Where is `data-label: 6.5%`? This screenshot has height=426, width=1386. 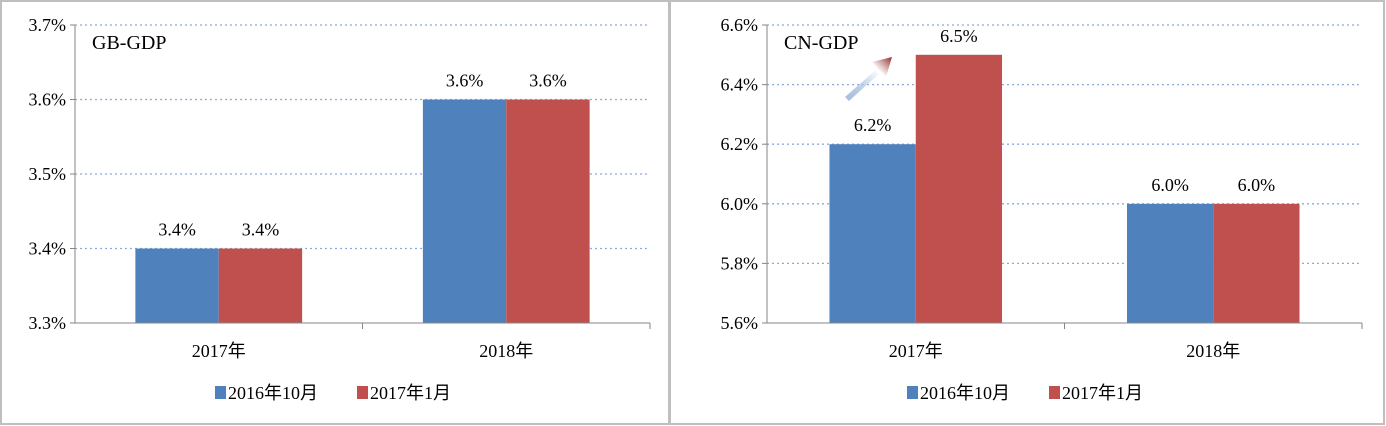 data-label: 6.5% is located at coordinates (959, 36).